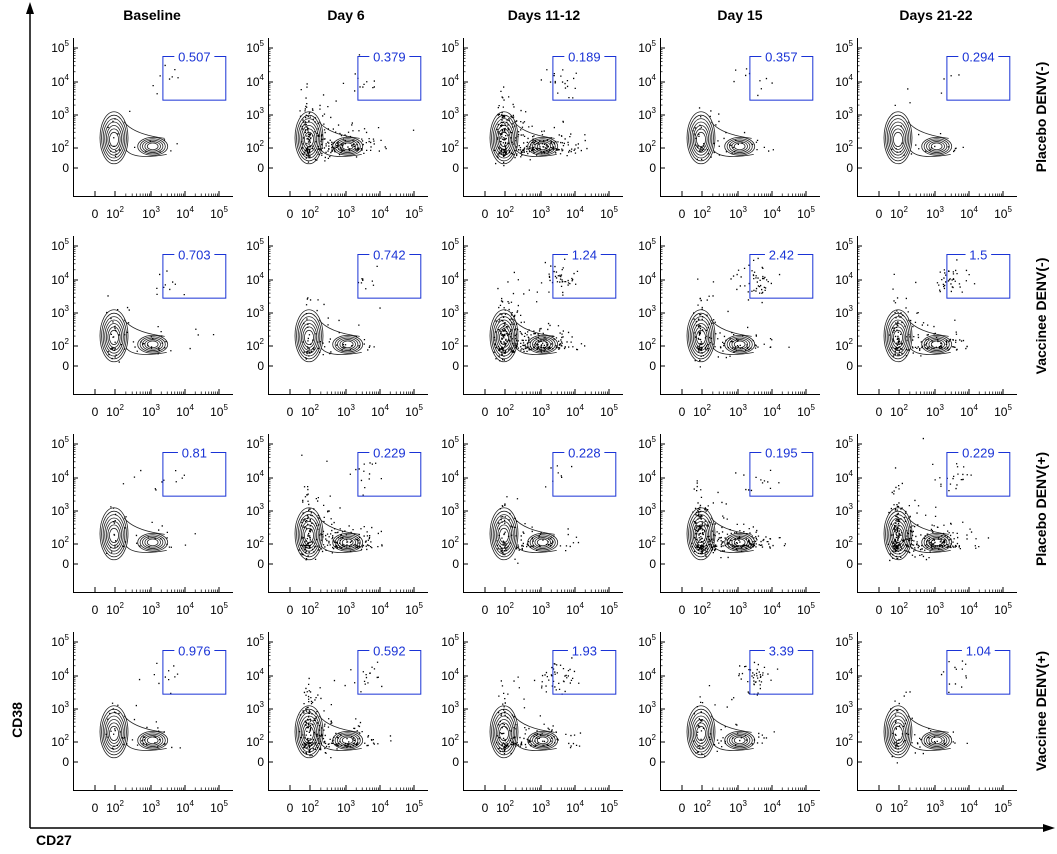 This screenshot has width=1057, height=854. Describe the element at coordinates (926, 129) in the screenshot. I see `scatter-panel: 0 10² 10³ 10⁴ 10⁵ 0 10² 10³ 10⁴ 10⁵ 0.294` at that location.